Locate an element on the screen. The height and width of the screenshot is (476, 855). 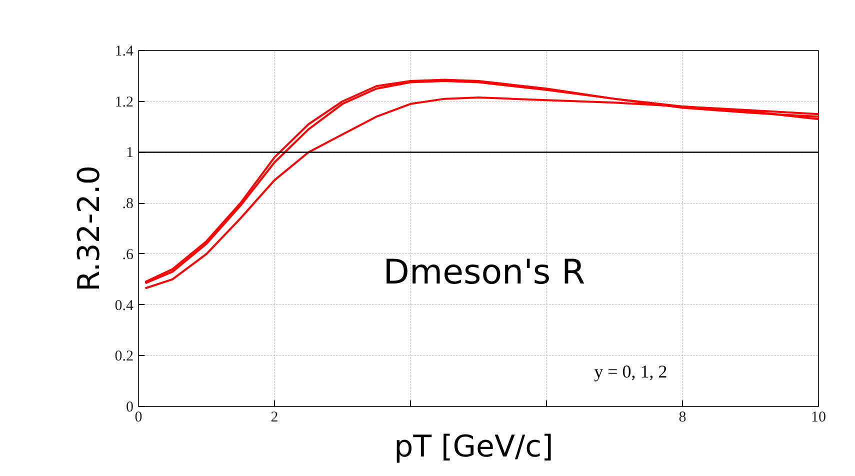
y-tick-label: 0.2 is located at coordinates (124, 356).